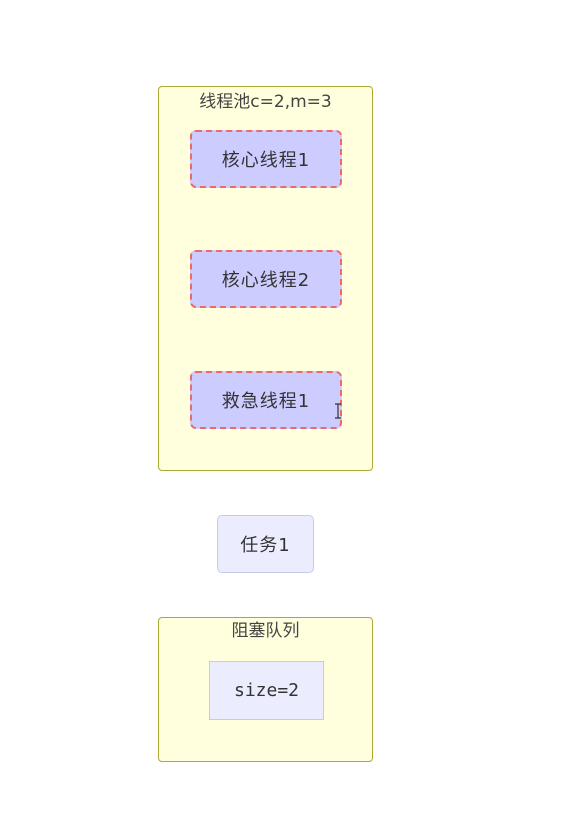 The width and height of the screenshot is (562, 832). I want to click on task-1-label: 任务1, so click(265, 545).